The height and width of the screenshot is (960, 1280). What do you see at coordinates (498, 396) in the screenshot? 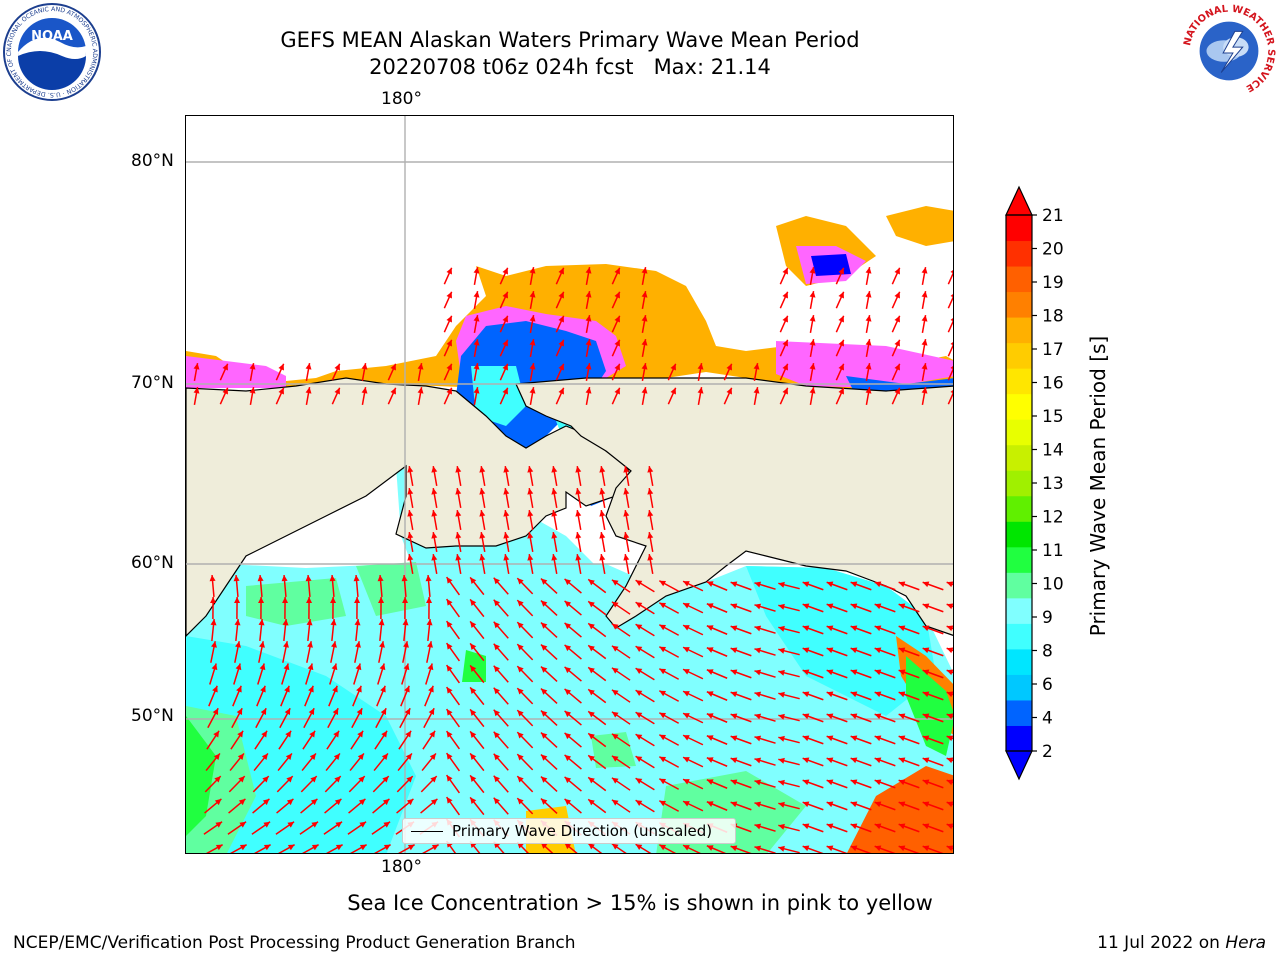
I see `period-field-chukchi-cyan` at bounding box center [498, 396].